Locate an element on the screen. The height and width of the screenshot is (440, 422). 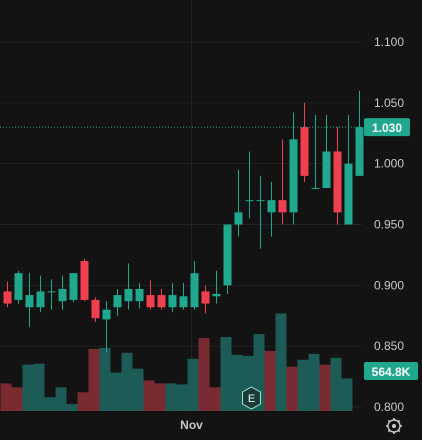
price-tick-label: 1.100 is located at coordinates (389, 42).